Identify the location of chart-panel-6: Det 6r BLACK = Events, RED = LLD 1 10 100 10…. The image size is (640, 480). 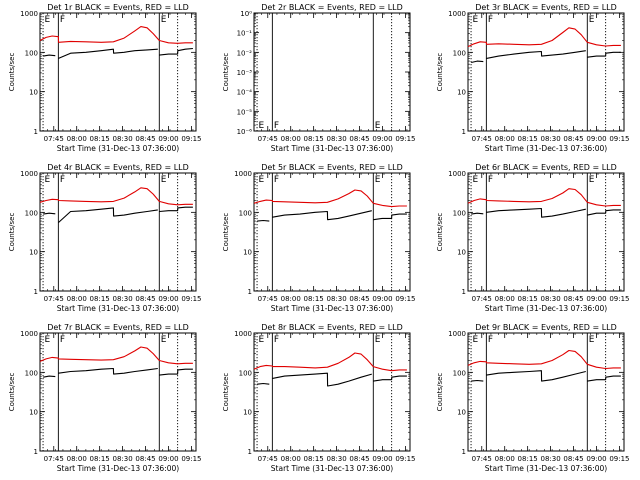
(533, 238).